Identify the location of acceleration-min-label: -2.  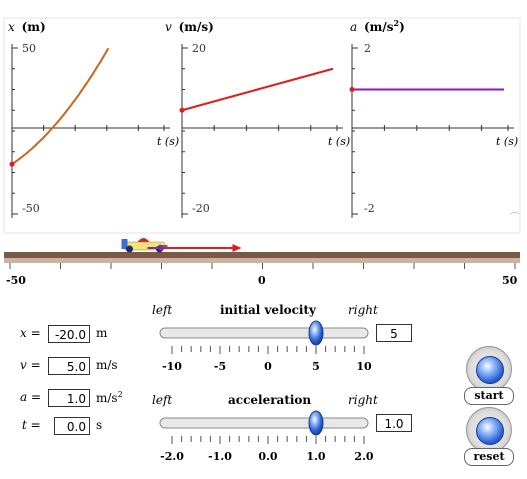
(369, 208).